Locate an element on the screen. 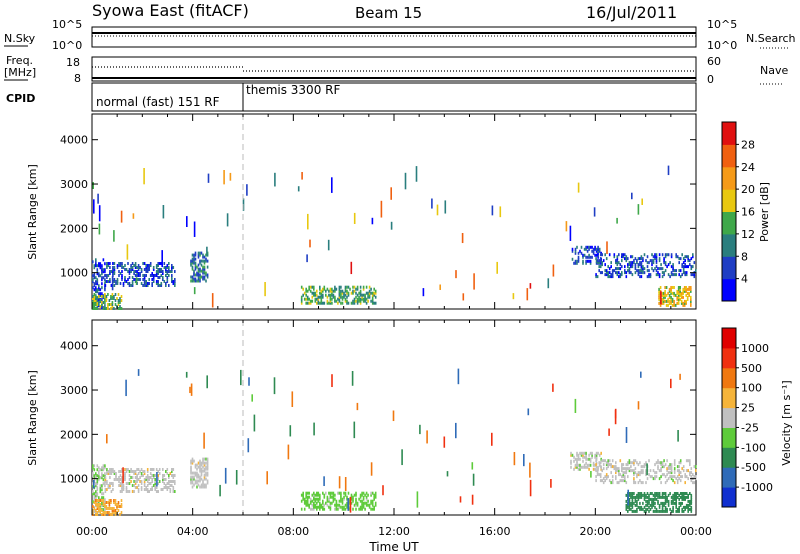 Image resolution: width=800 pixels, height=554 pixels. power-ylabel: Slant Range [km] is located at coordinates (32, 212).